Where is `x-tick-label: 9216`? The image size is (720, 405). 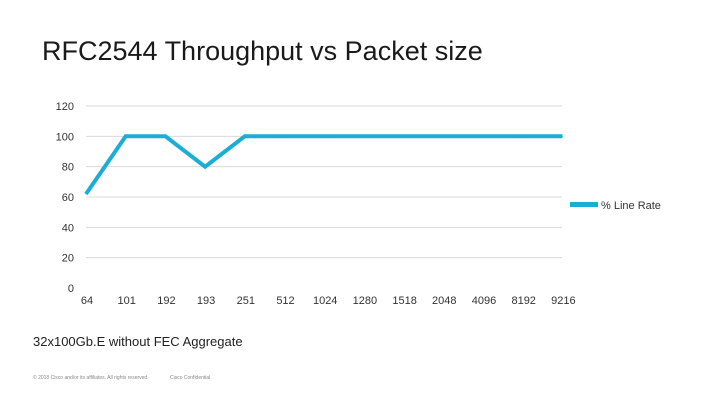 x-tick-label: 9216 is located at coordinates (563, 301).